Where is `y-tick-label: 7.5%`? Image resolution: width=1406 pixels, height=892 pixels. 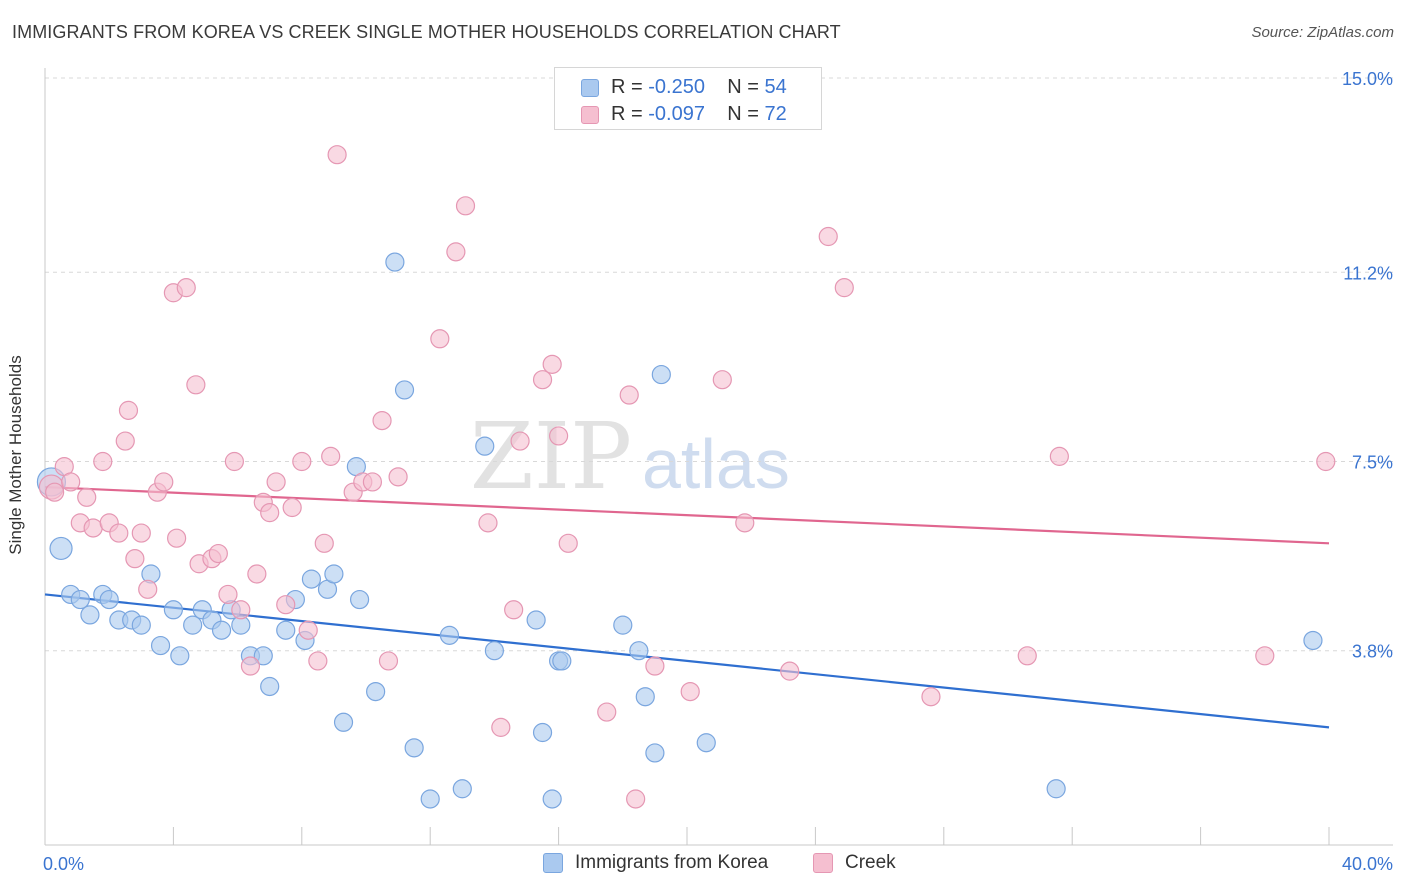
y-tick-label: 7.5% is located at coordinates (1372, 463).